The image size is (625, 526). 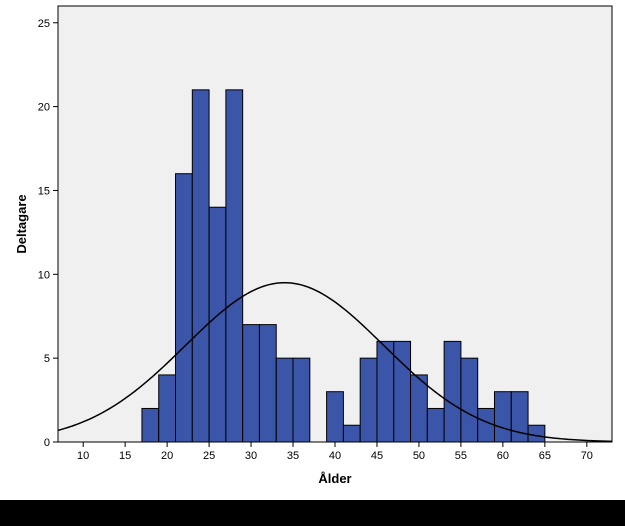 I want to click on y-tick-label: 0, so click(x=47, y=443).